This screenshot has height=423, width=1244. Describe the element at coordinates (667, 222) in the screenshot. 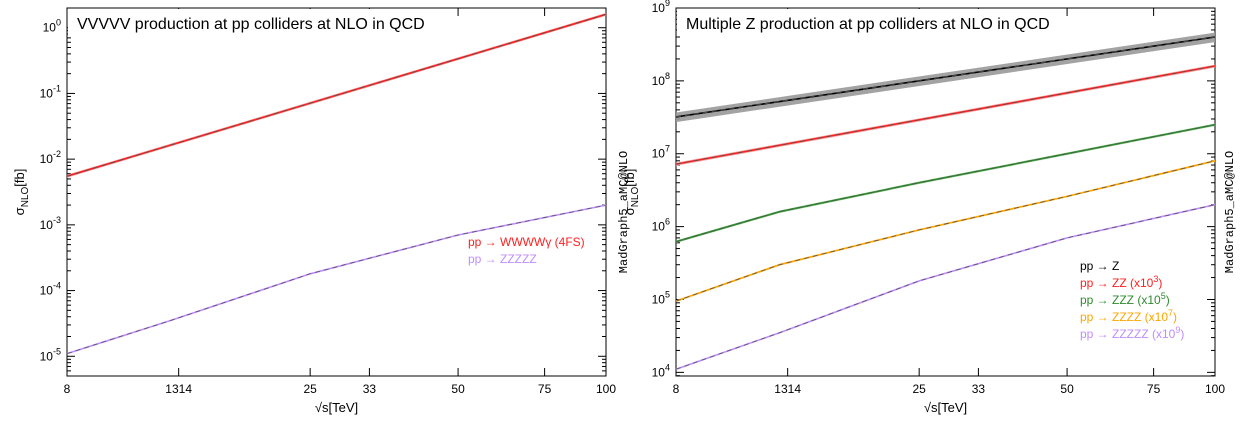

I see `y-tick-exponent: 6` at that location.